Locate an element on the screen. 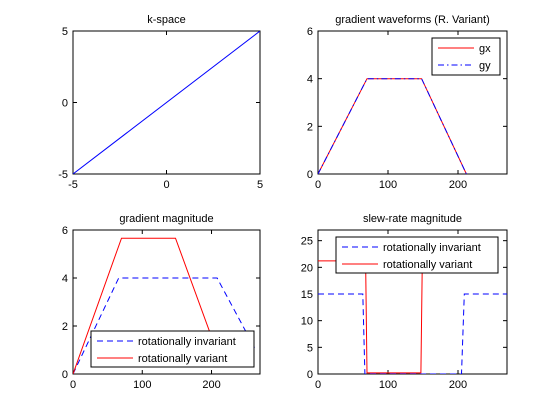 Image resolution: width=560 pixels, height=420 pixels. legend-label: gx is located at coordinates (485, 49).